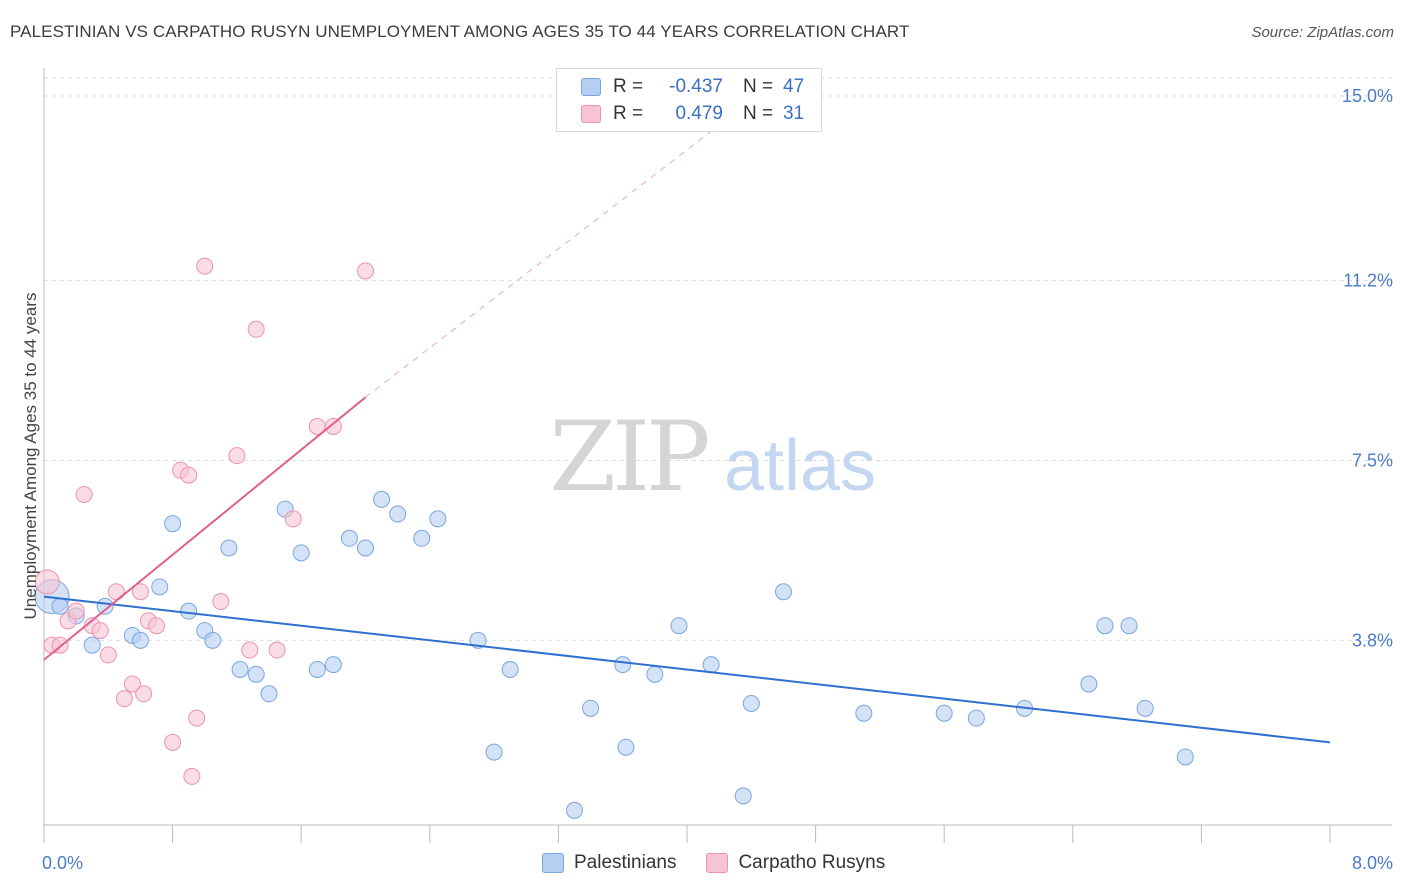  I want to click on series-legend: Palestinians Carpatho Rusyns, so click(728, 863).